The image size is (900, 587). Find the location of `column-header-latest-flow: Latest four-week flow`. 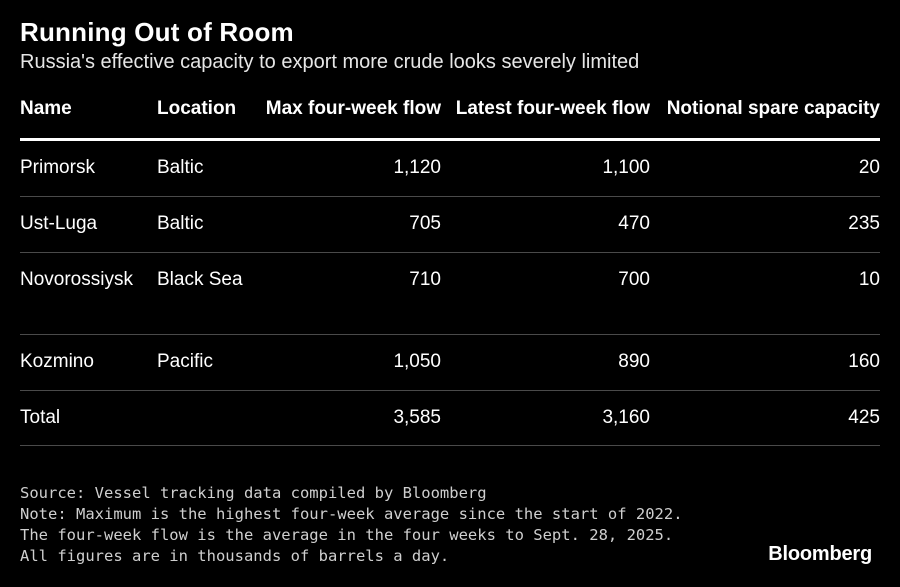

column-header-latest-flow: Latest four-week flow is located at coordinates (545, 118).